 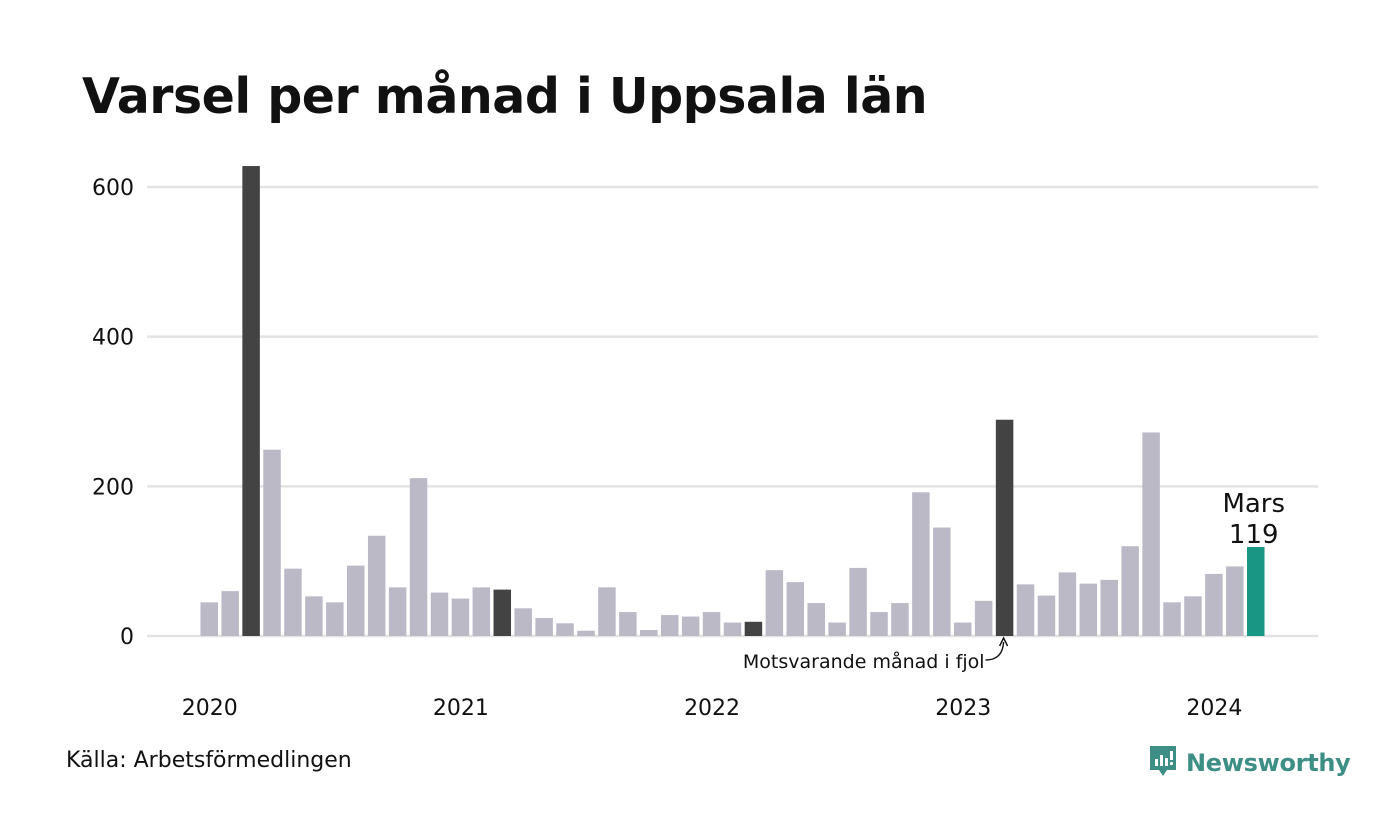 I want to click on current-value-label: 119, so click(x=1254, y=535).